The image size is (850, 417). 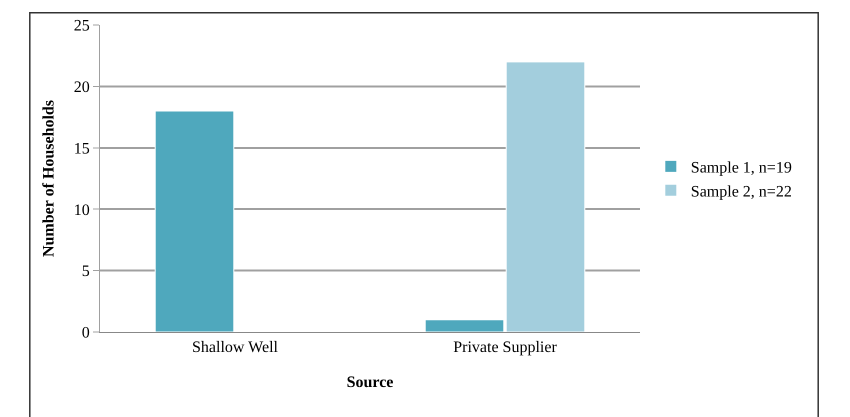 What do you see at coordinates (741, 191) in the screenshot?
I see `legend-label: Sample 2, n=22` at bounding box center [741, 191].